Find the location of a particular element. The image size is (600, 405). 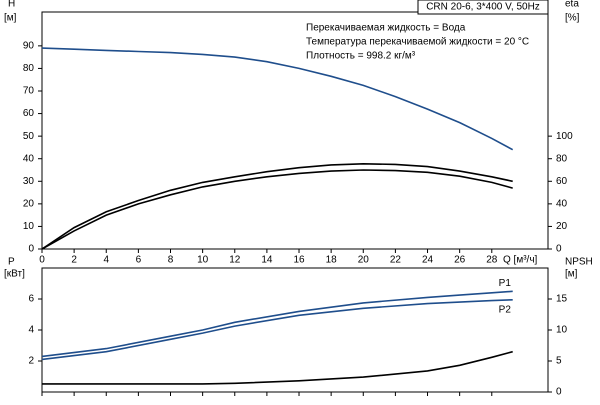

y2-tick-label: 80 is located at coordinates (562, 158).